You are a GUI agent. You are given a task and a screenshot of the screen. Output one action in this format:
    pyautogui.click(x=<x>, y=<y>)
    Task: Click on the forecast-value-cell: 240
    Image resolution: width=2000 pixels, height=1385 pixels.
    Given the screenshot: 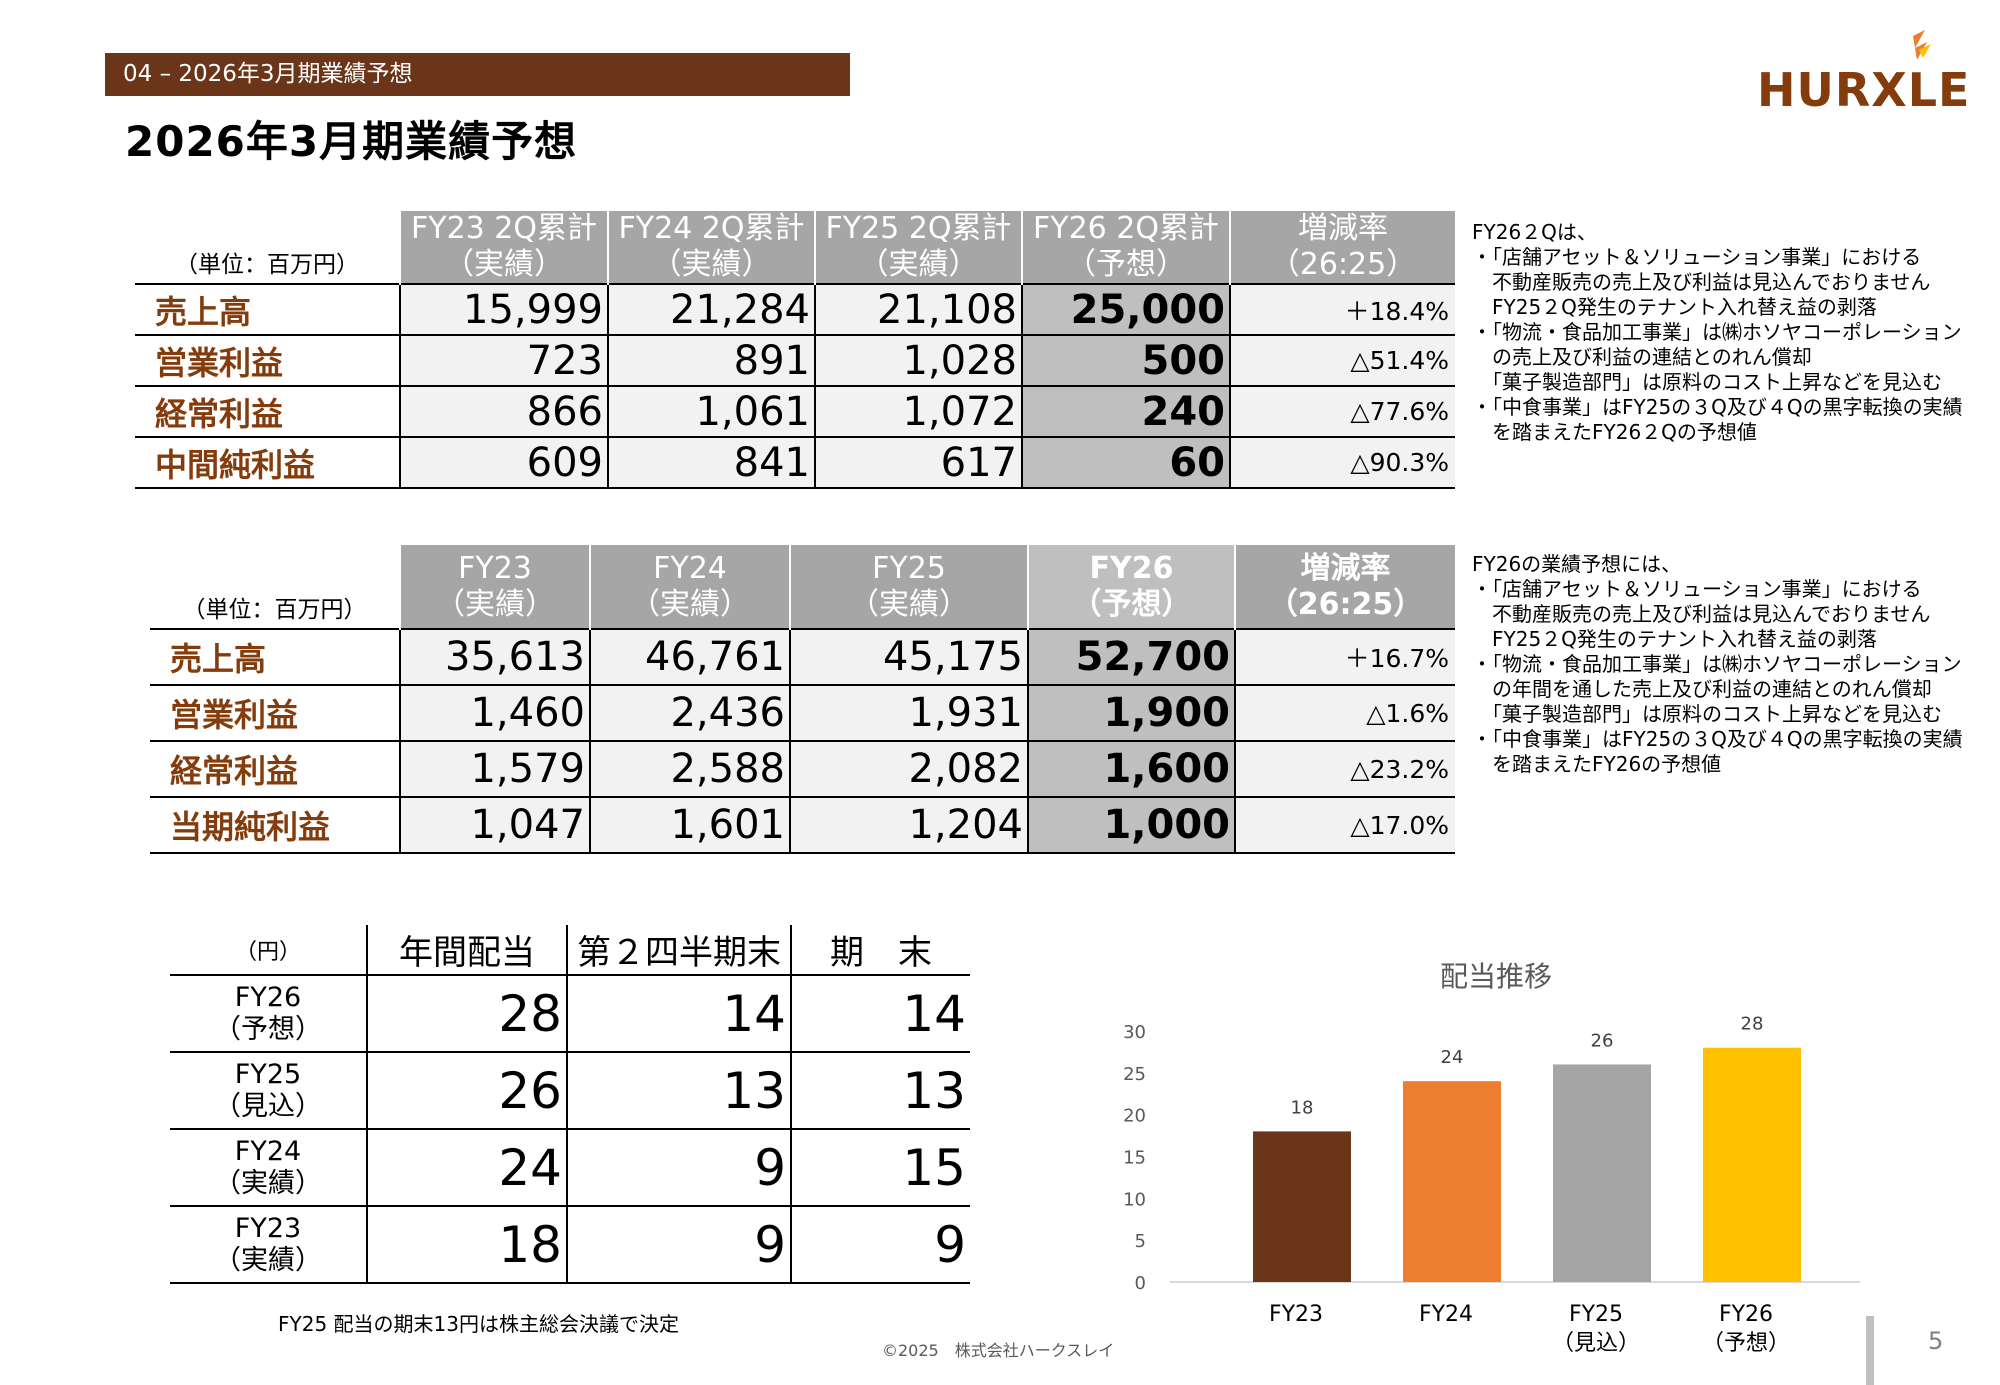 What is the action you would take?
    pyautogui.click(x=1125, y=412)
    